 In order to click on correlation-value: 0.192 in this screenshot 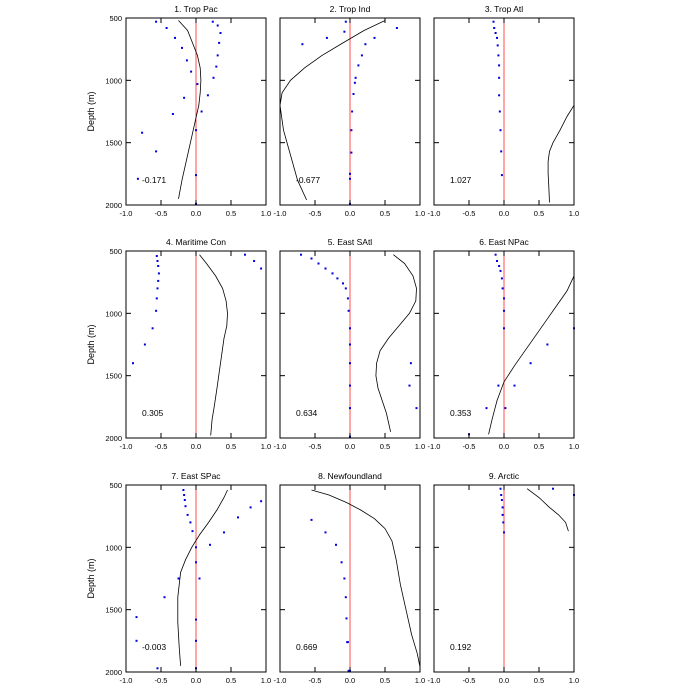, I will do `click(461, 647)`.